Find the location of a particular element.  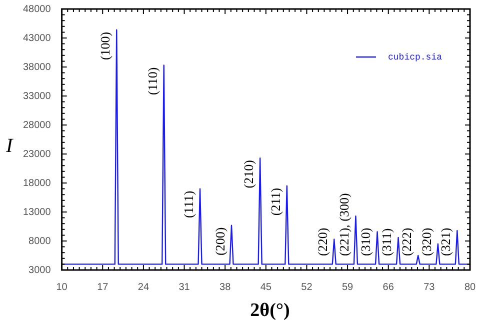

annotation: (100) is located at coordinates (105, 46).